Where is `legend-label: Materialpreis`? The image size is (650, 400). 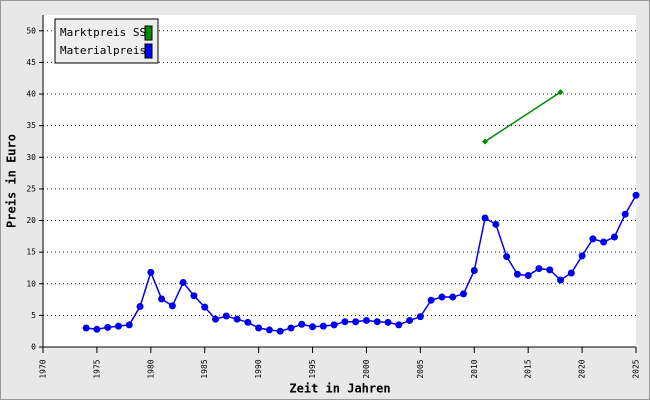 legend-label: Materialpreis is located at coordinates (103, 50).